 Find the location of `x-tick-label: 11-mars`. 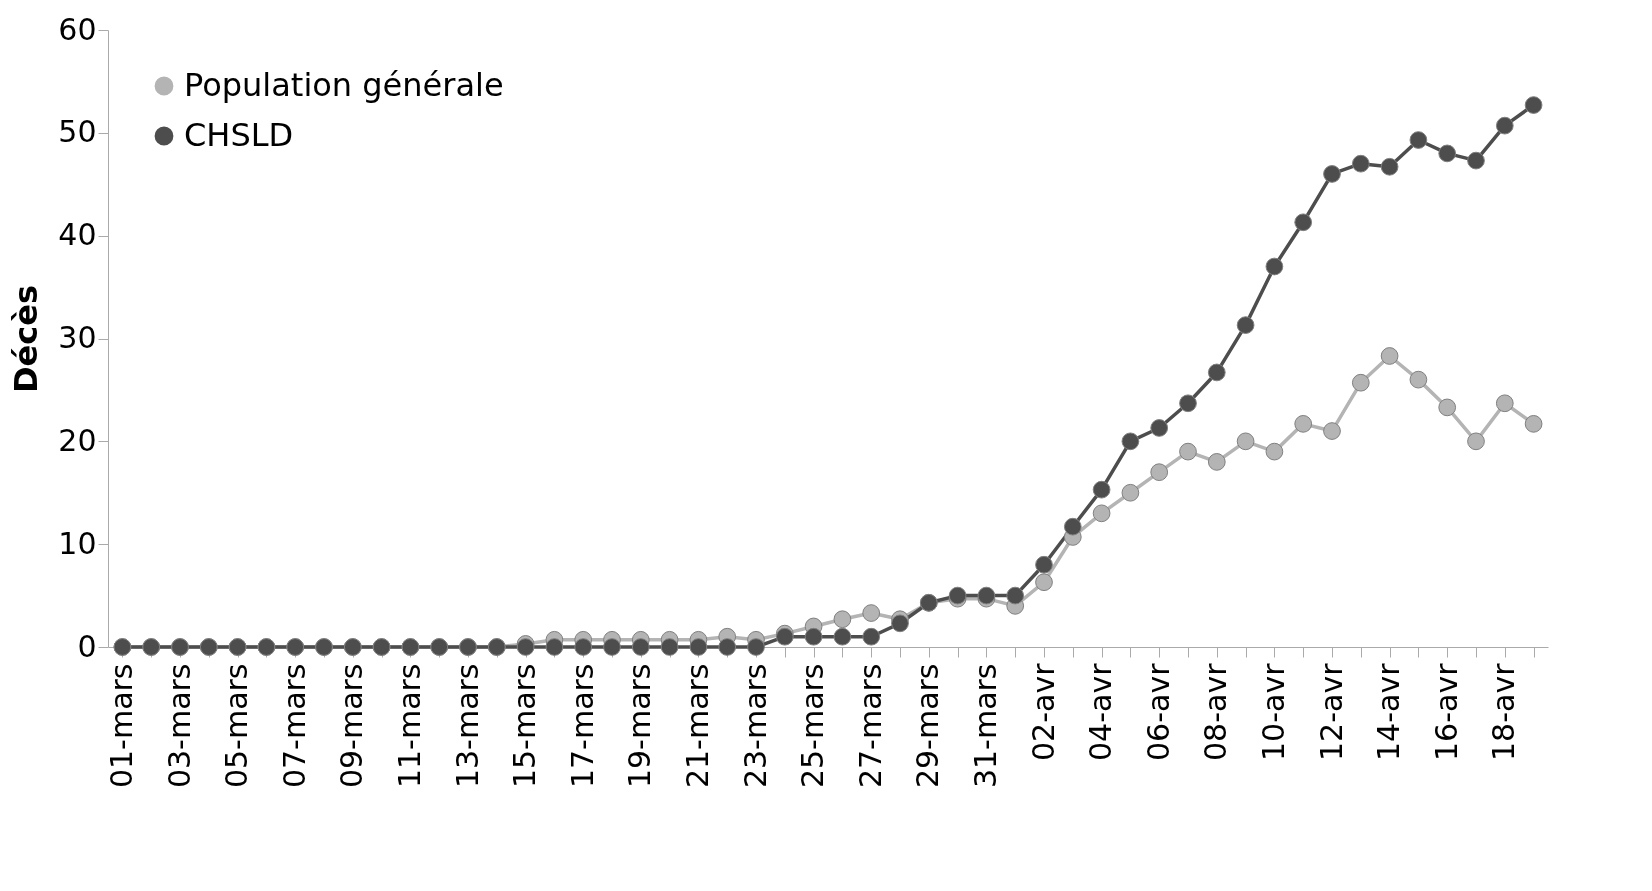

x-tick-label: 11-mars is located at coordinates (409, 726).